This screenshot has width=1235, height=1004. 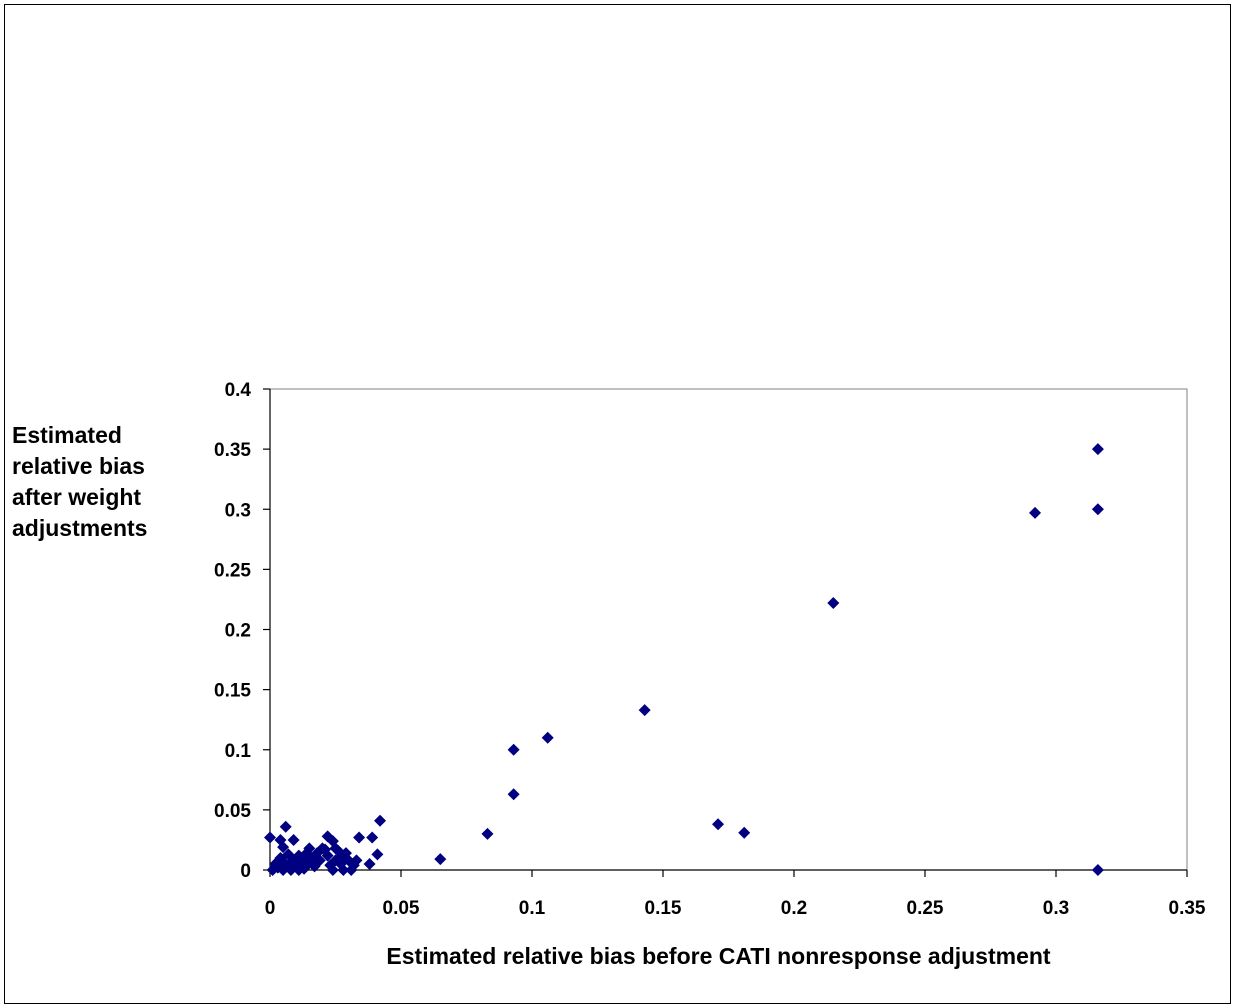 I want to click on x-tick-label: 0.05, so click(x=401, y=908).